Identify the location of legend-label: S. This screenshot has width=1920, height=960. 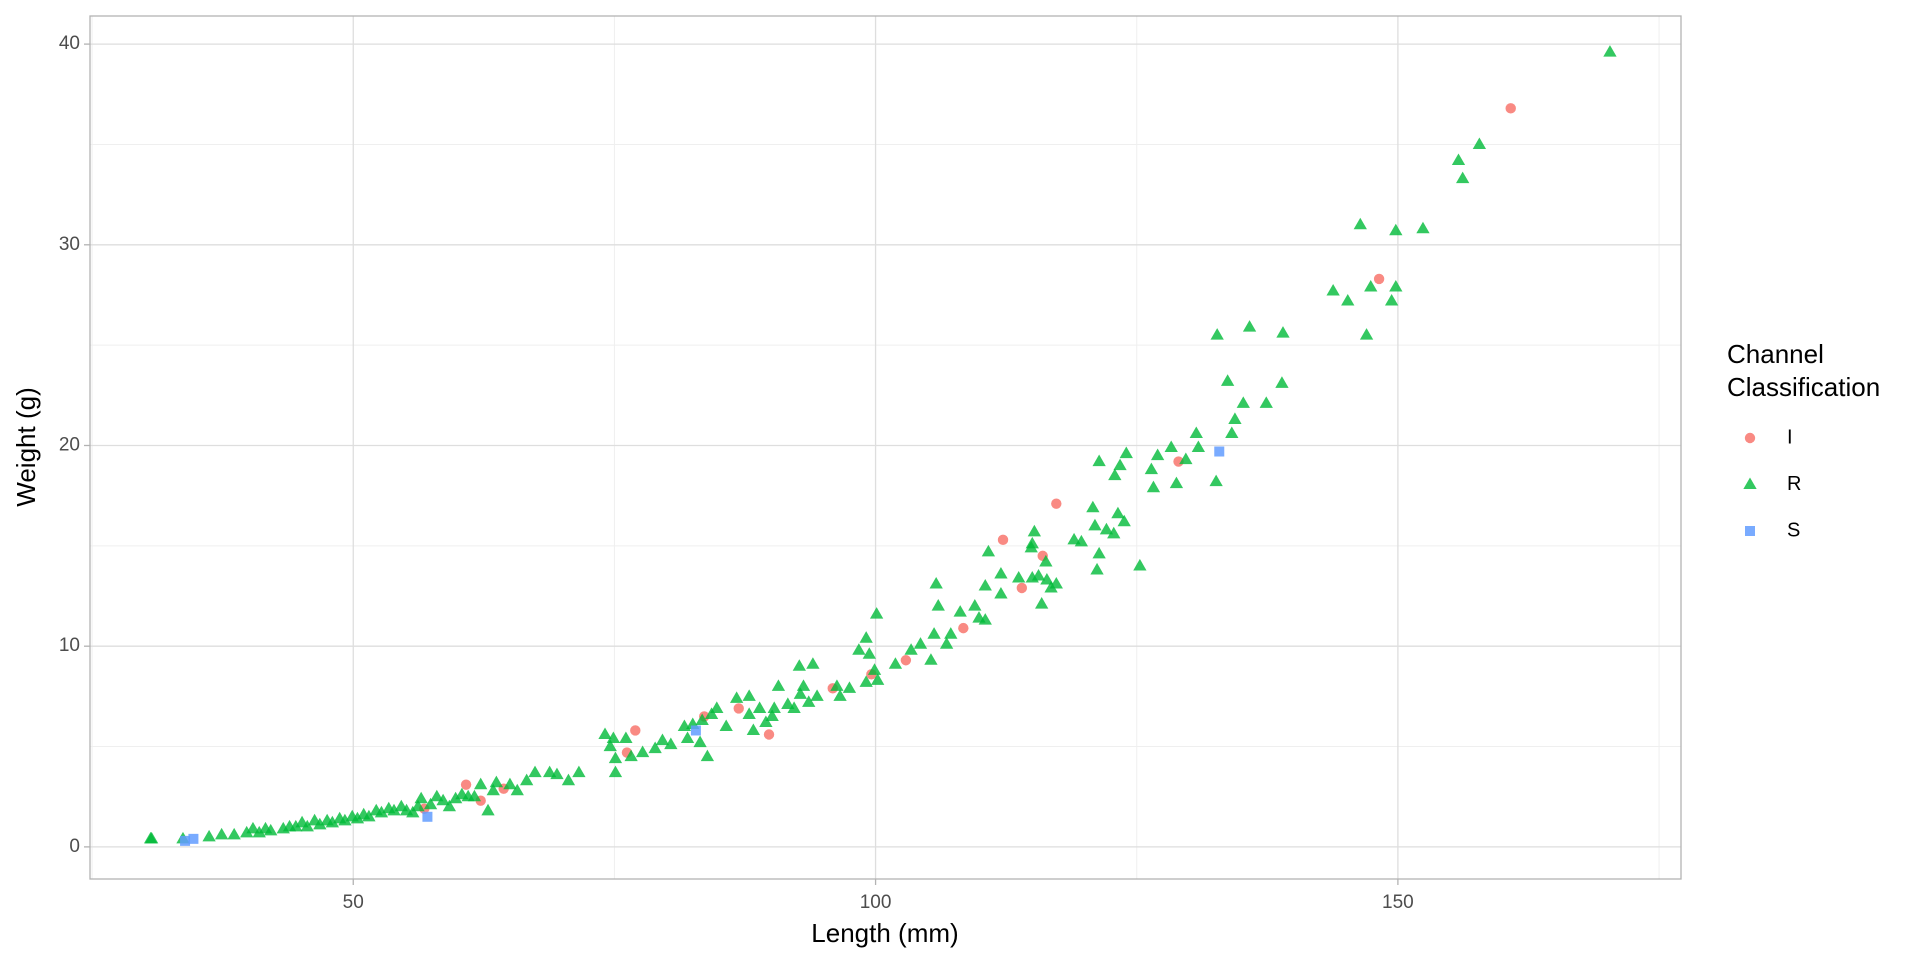
(1793, 530).